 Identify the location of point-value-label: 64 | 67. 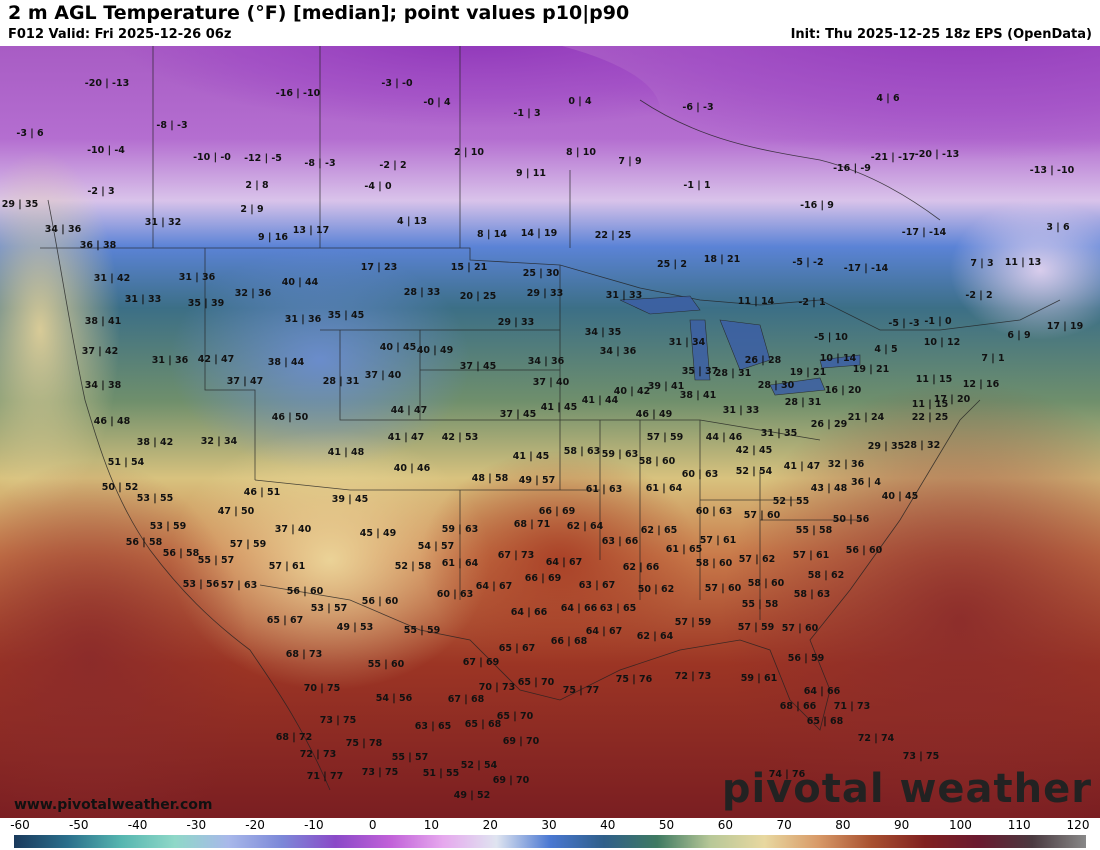
(604, 631).